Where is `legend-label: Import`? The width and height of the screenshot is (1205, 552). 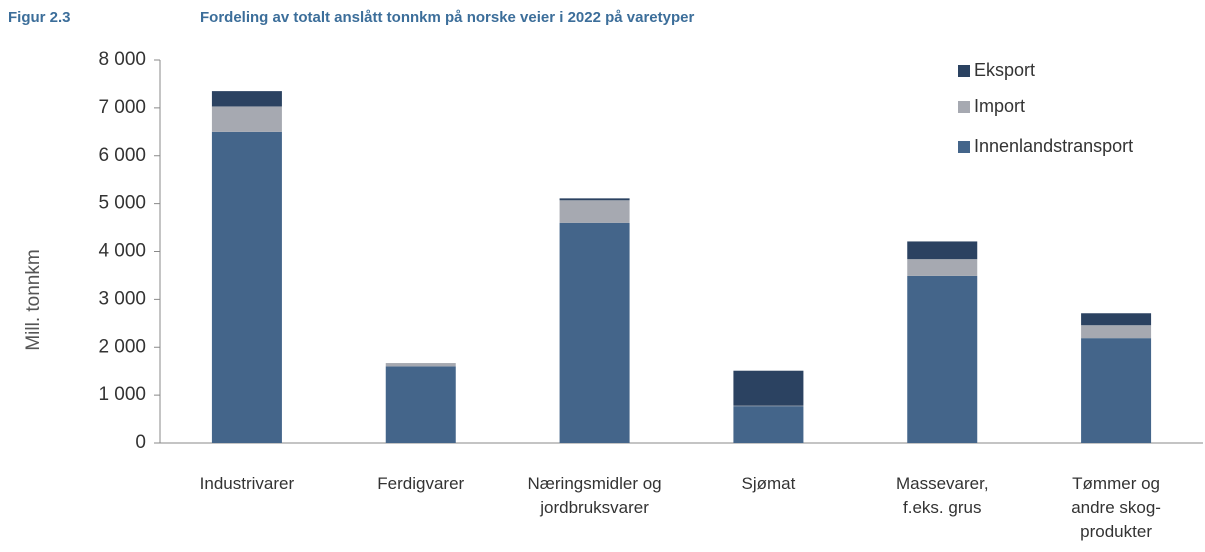 legend-label: Import is located at coordinates (999, 106).